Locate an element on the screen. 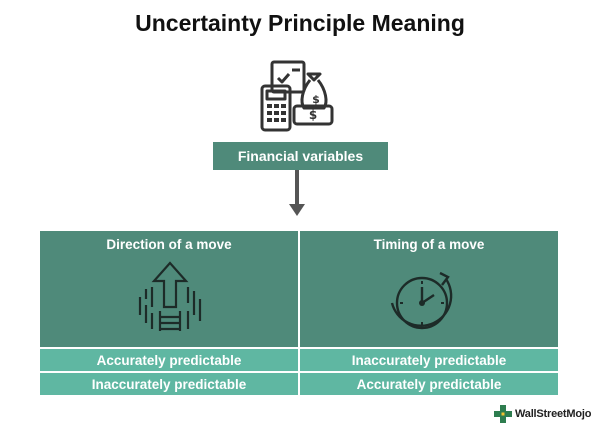  timing-row-1: Inaccurately predictable is located at coordinates (429, 360).